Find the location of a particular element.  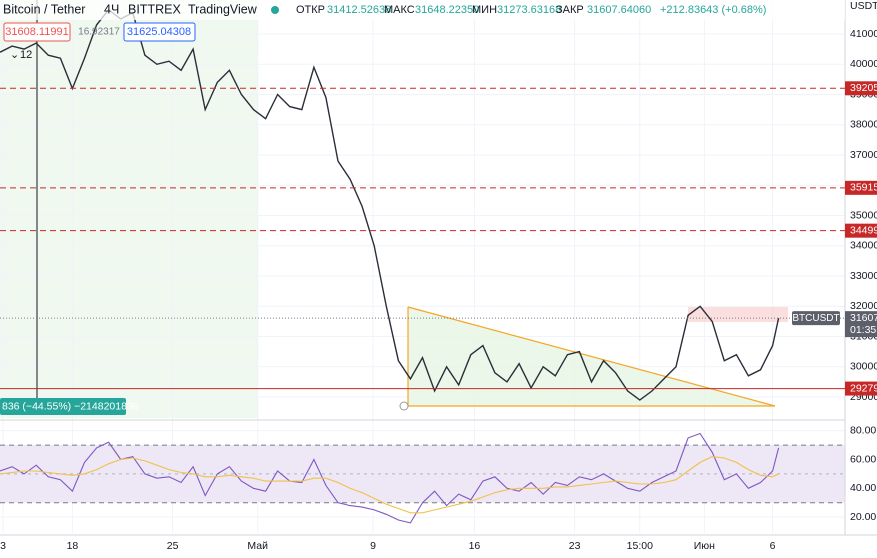

sell-button is located at coordinates (37, 32).